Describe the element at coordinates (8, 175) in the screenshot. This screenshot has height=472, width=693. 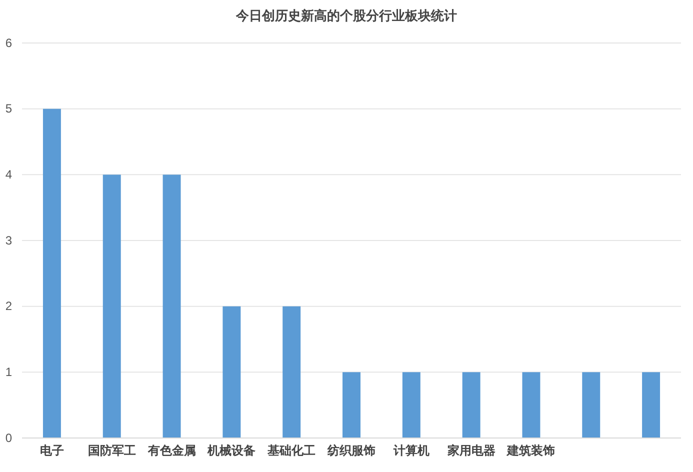
I see `y-tick-label: 4` at that location.